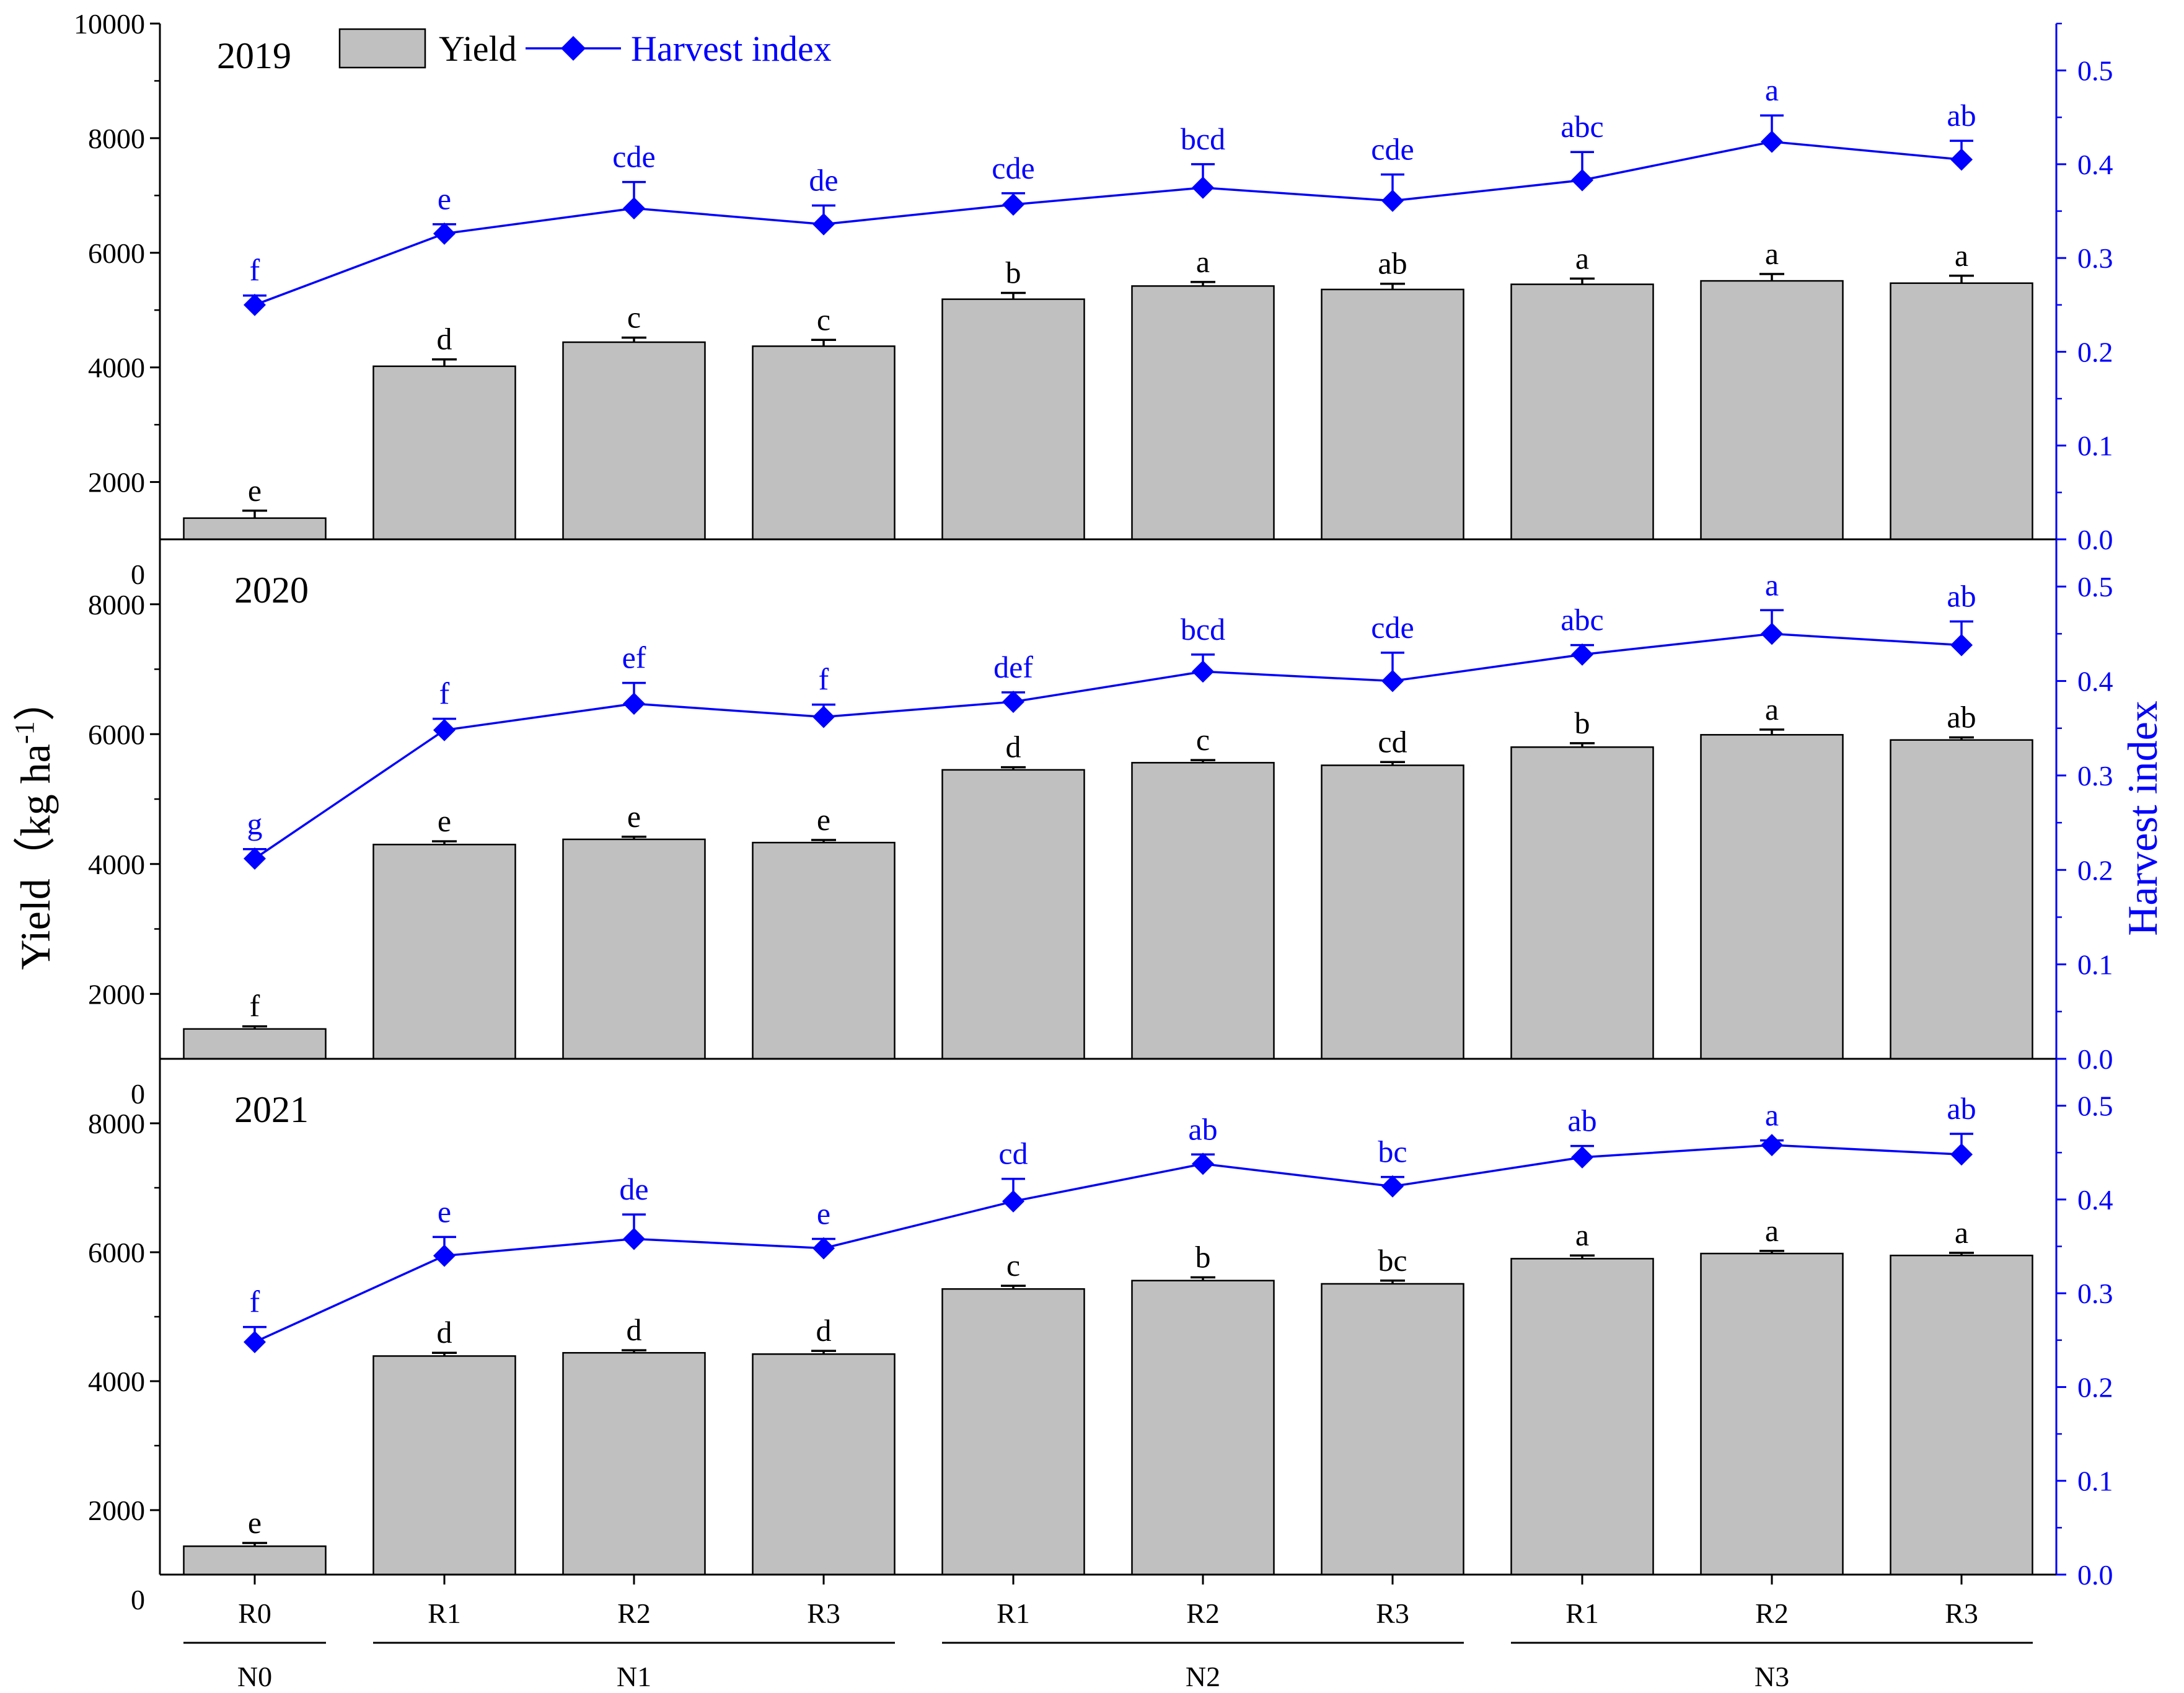 The image size is (2184, 1693). Describe the element at coordinates (1392, 741) in the screenshot. I see `yield-sig-letter: cd` at that location.